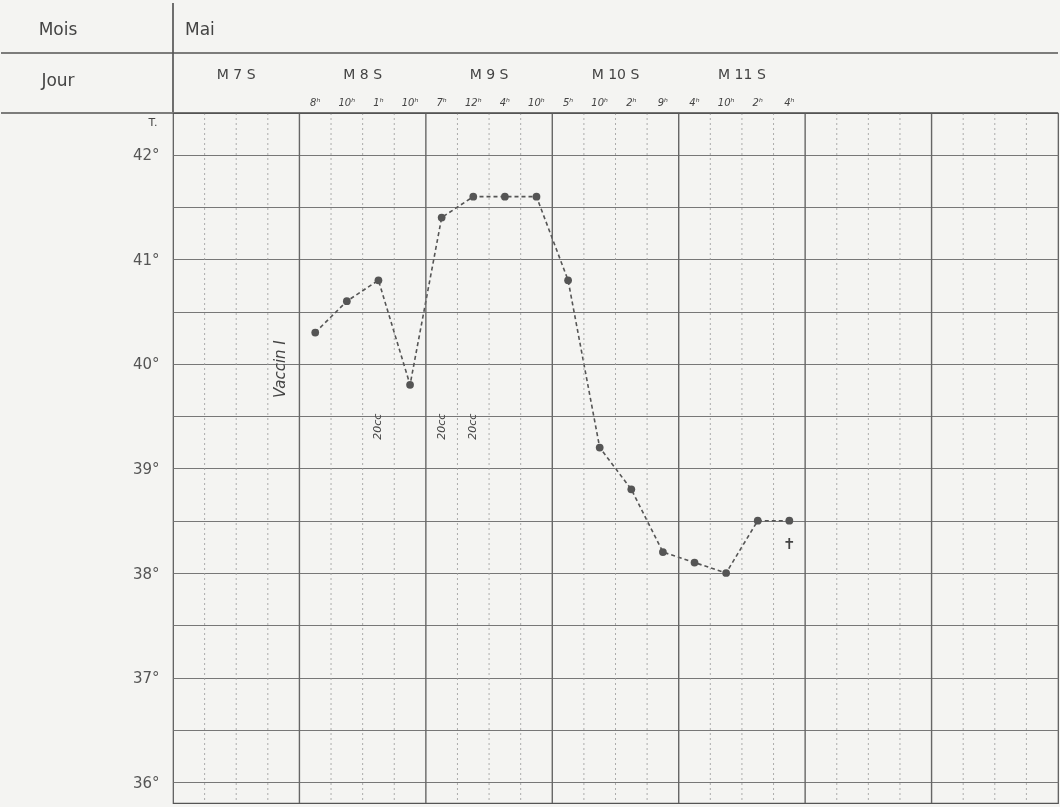 The width and height of the screenshot is (1060, 809). What do you see at coordinates (789, 543) in the screenshot?
I see `annotation: ✝` at bounding box center [789, 543].